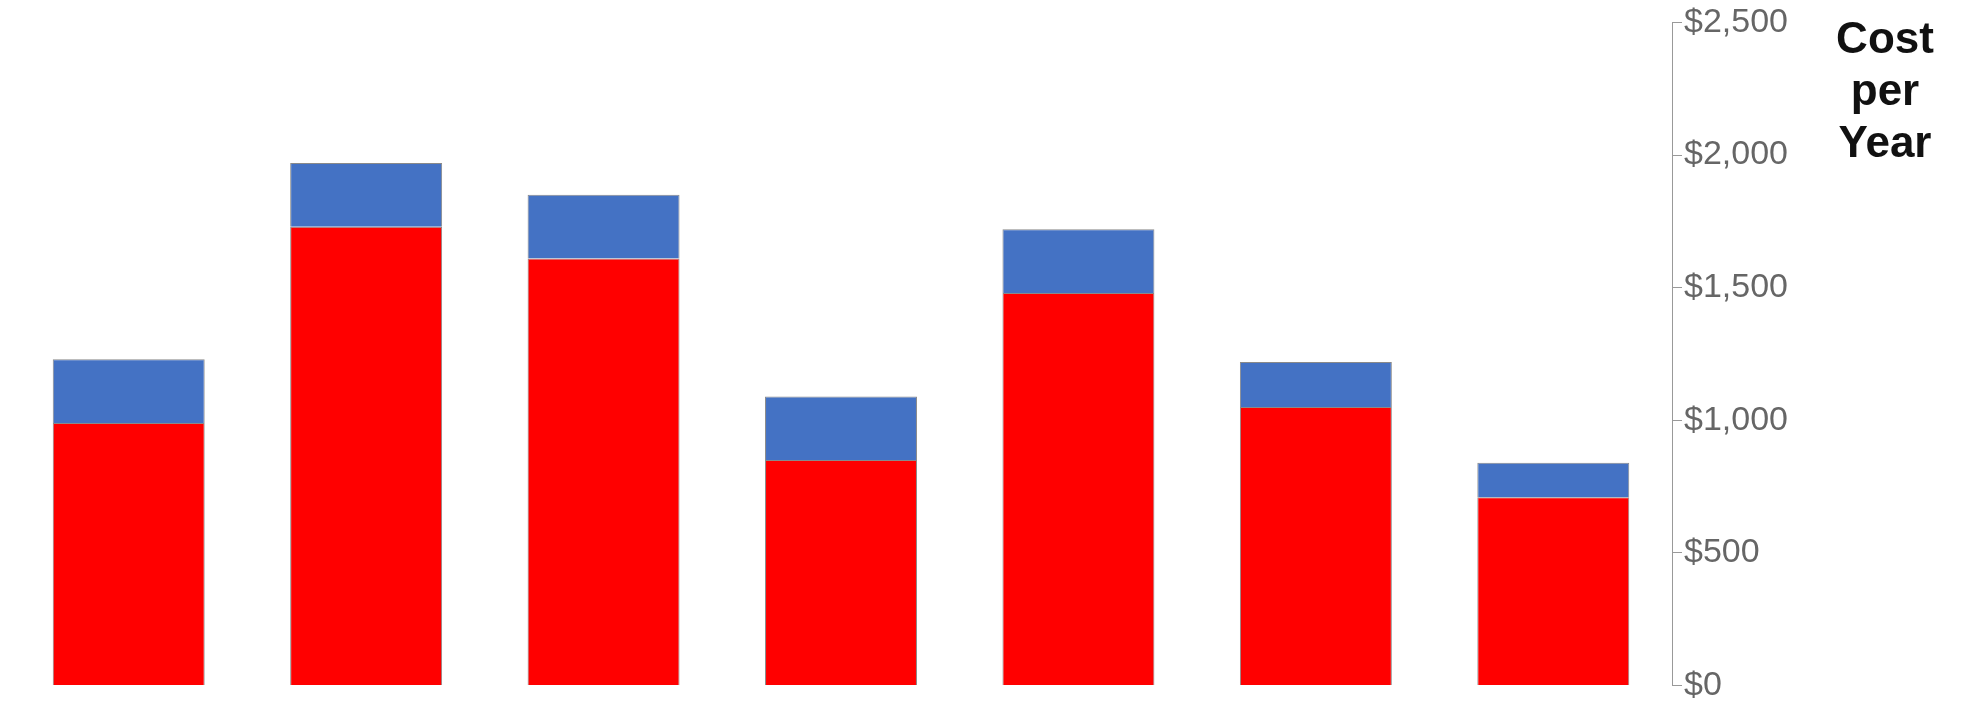  Describe the element at coordinates (1736, 285) in the screenshot. I see `y-tick-label: $1,500` at that location.